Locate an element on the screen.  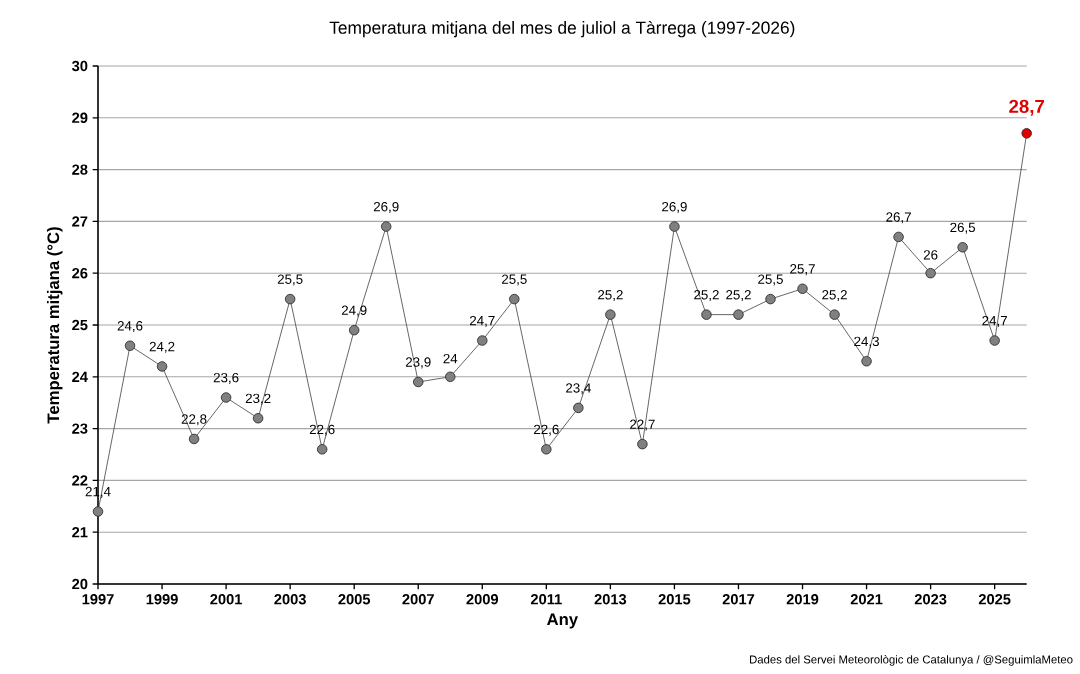
x-tick-label: 2013 is located at coordinates (610, 599).